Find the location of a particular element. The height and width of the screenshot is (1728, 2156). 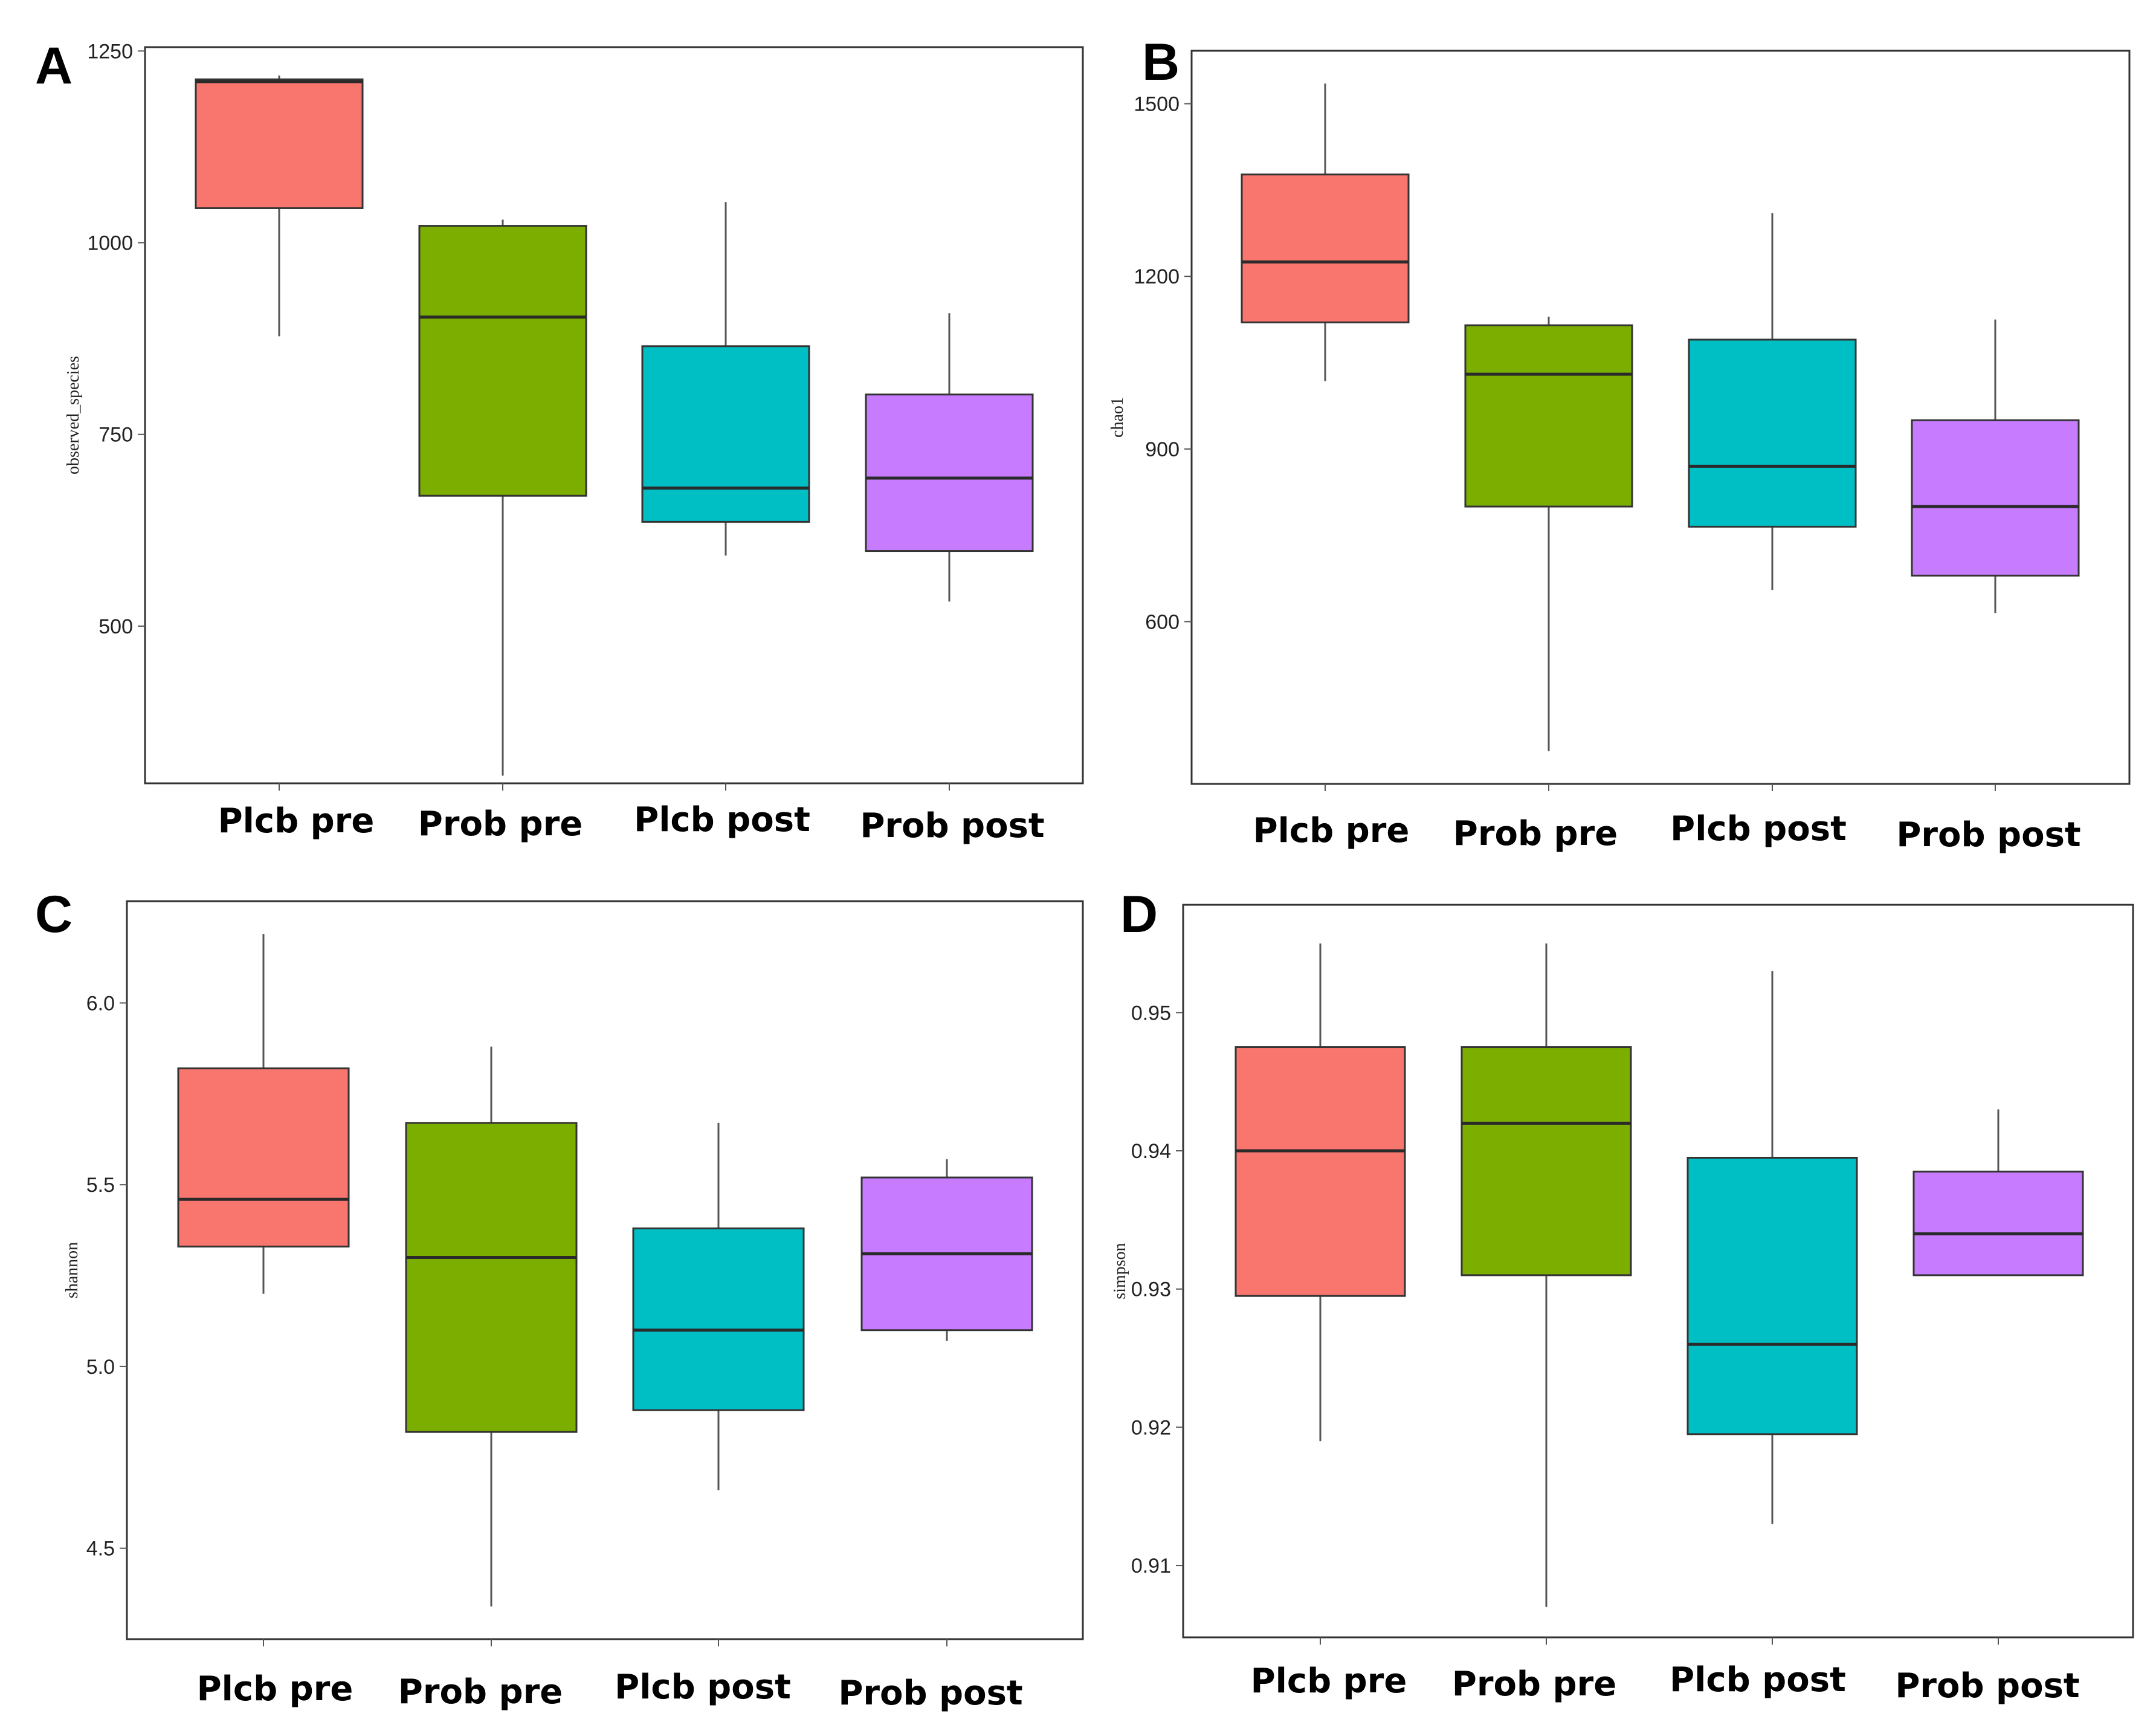

panel-letter: D is located at coordinates (1139, 914).